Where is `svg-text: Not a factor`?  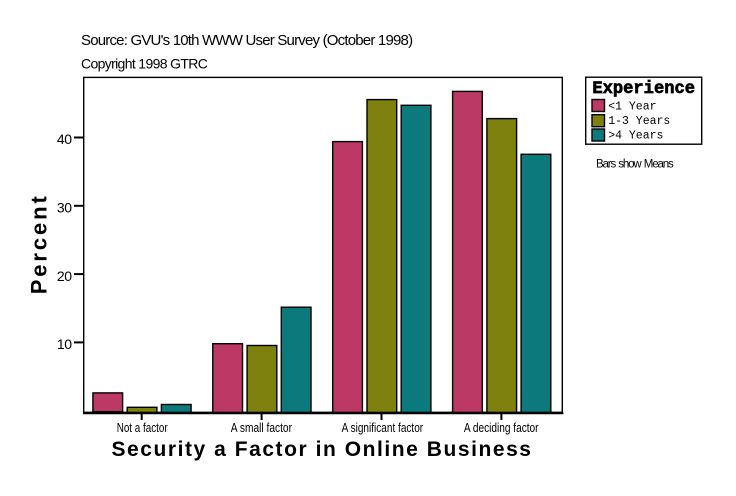 svg-text: Not a factor is located at coordinates (143, 427).